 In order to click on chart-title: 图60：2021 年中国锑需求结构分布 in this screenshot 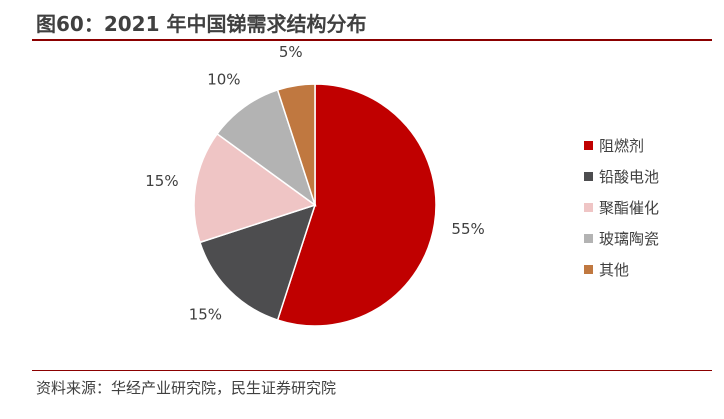, I will do `click(201, 24)`.